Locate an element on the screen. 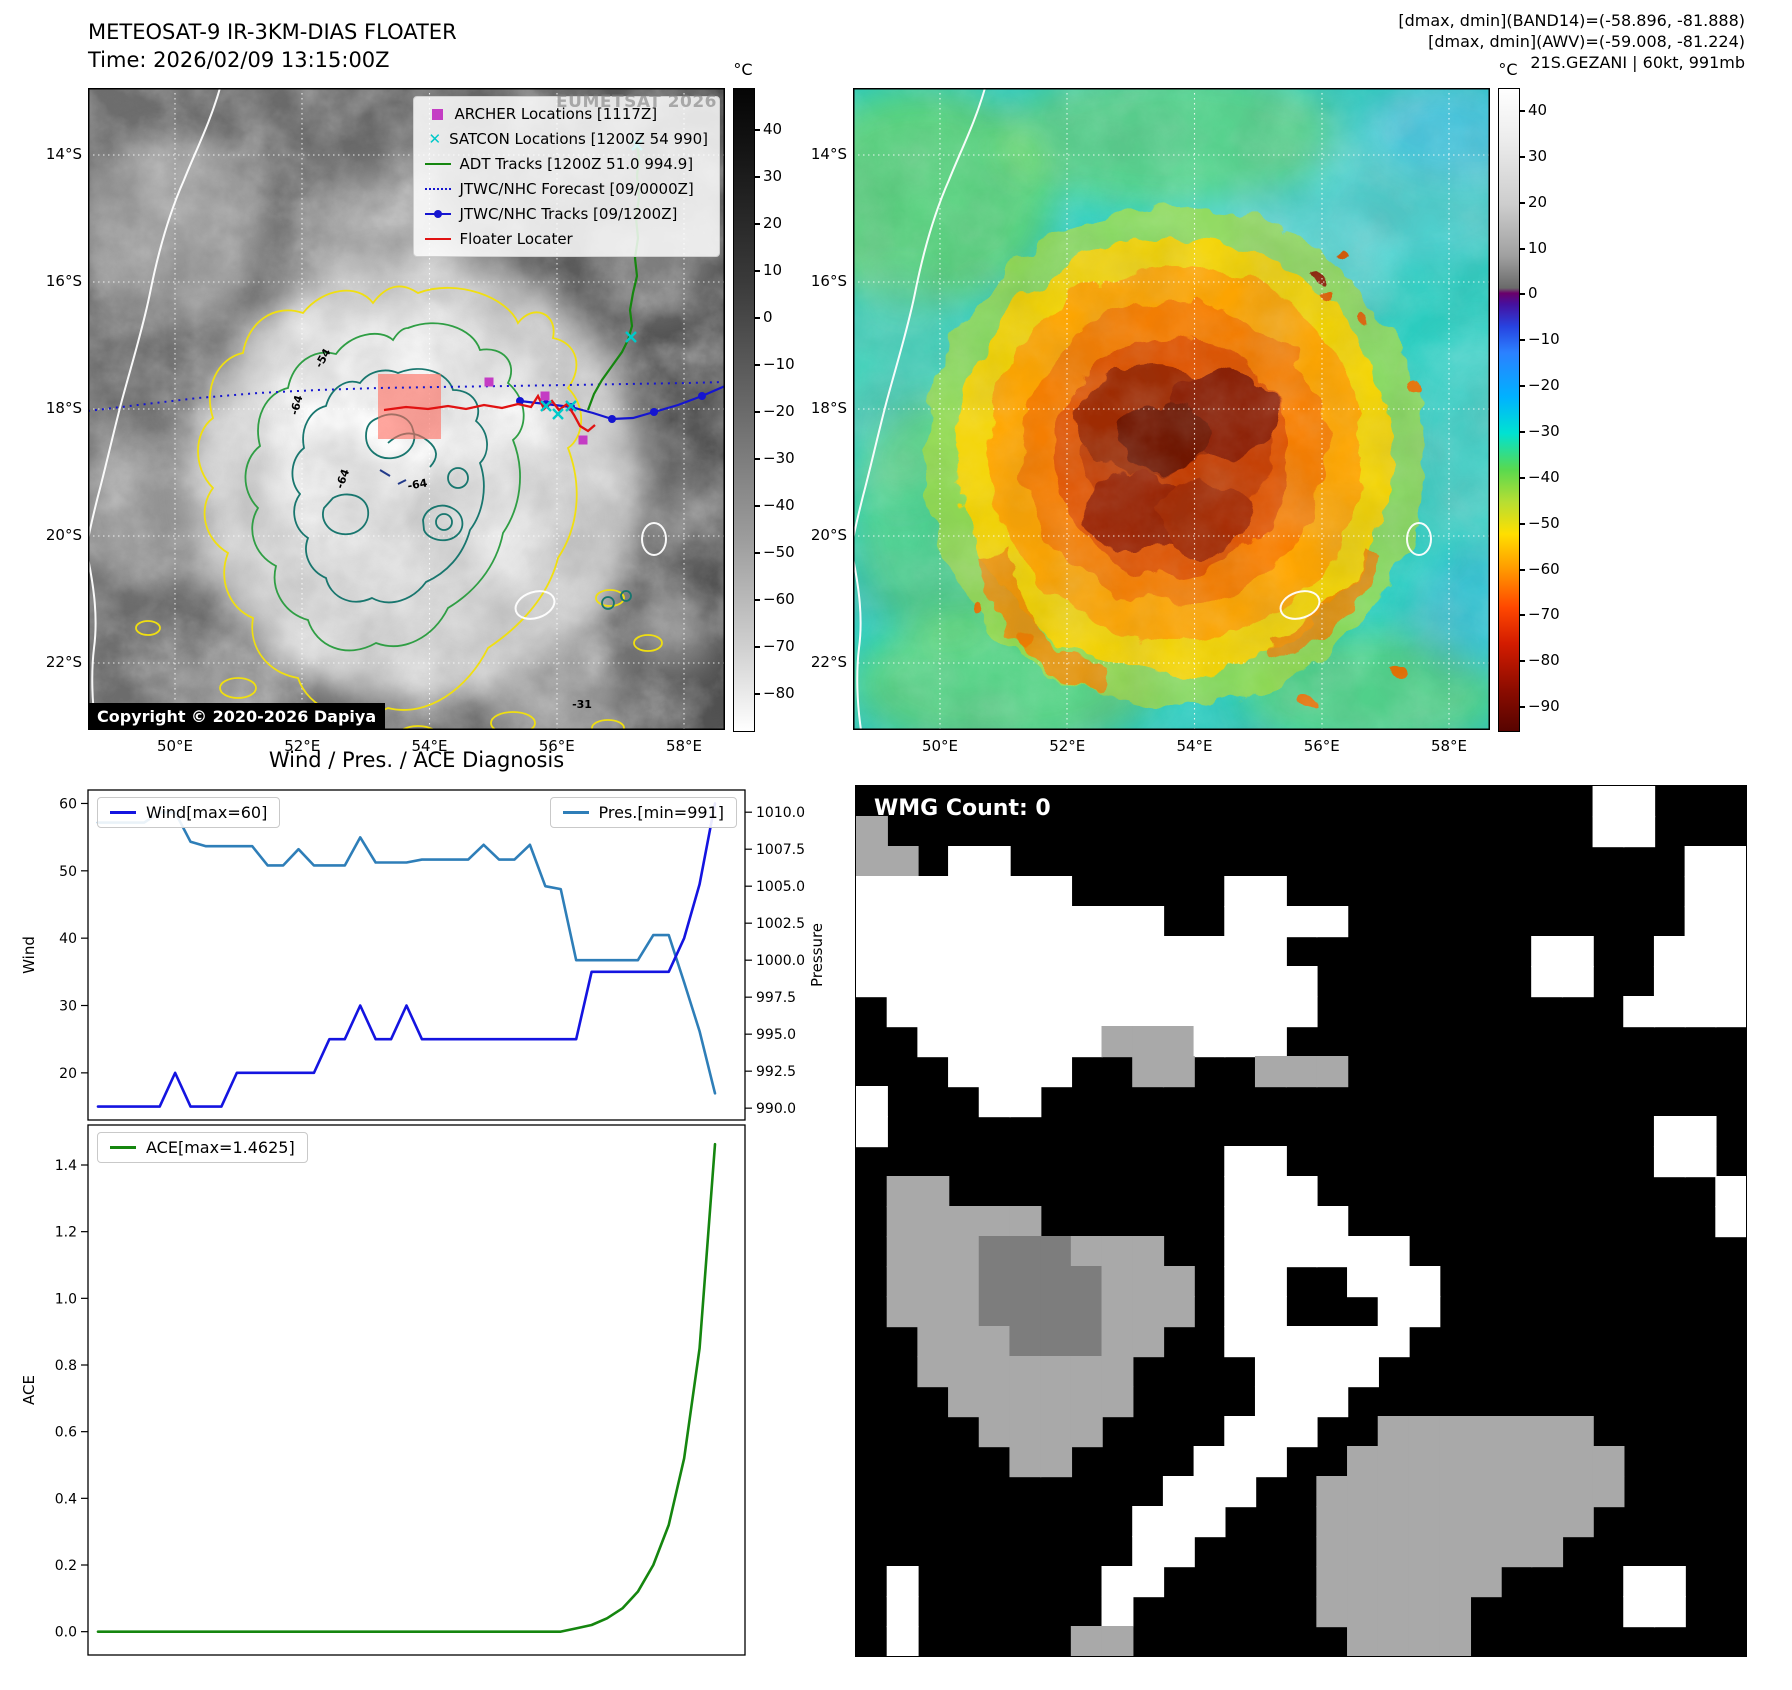 The height and width of the screenshot is (1690, 1792). lon-tick-label: 50°E is located at coordinates (175, 746).